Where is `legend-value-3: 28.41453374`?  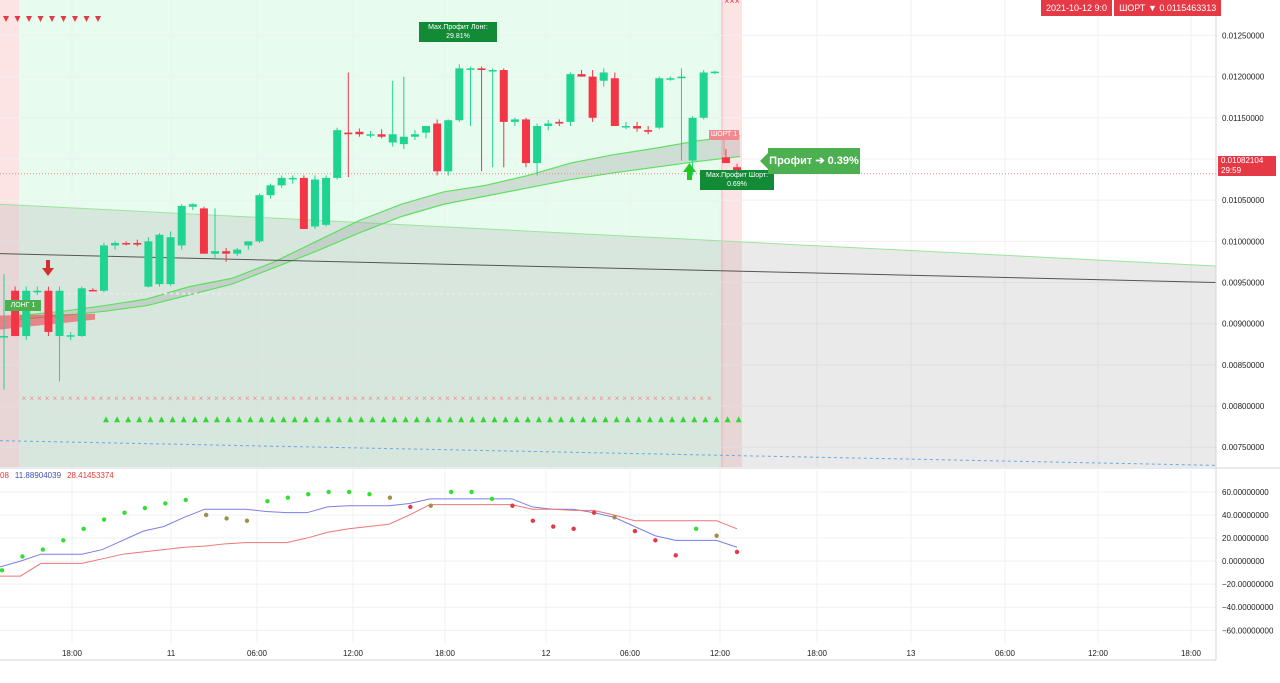
legend-value-3: 28.41453374 is located at coordinates (90, 475).